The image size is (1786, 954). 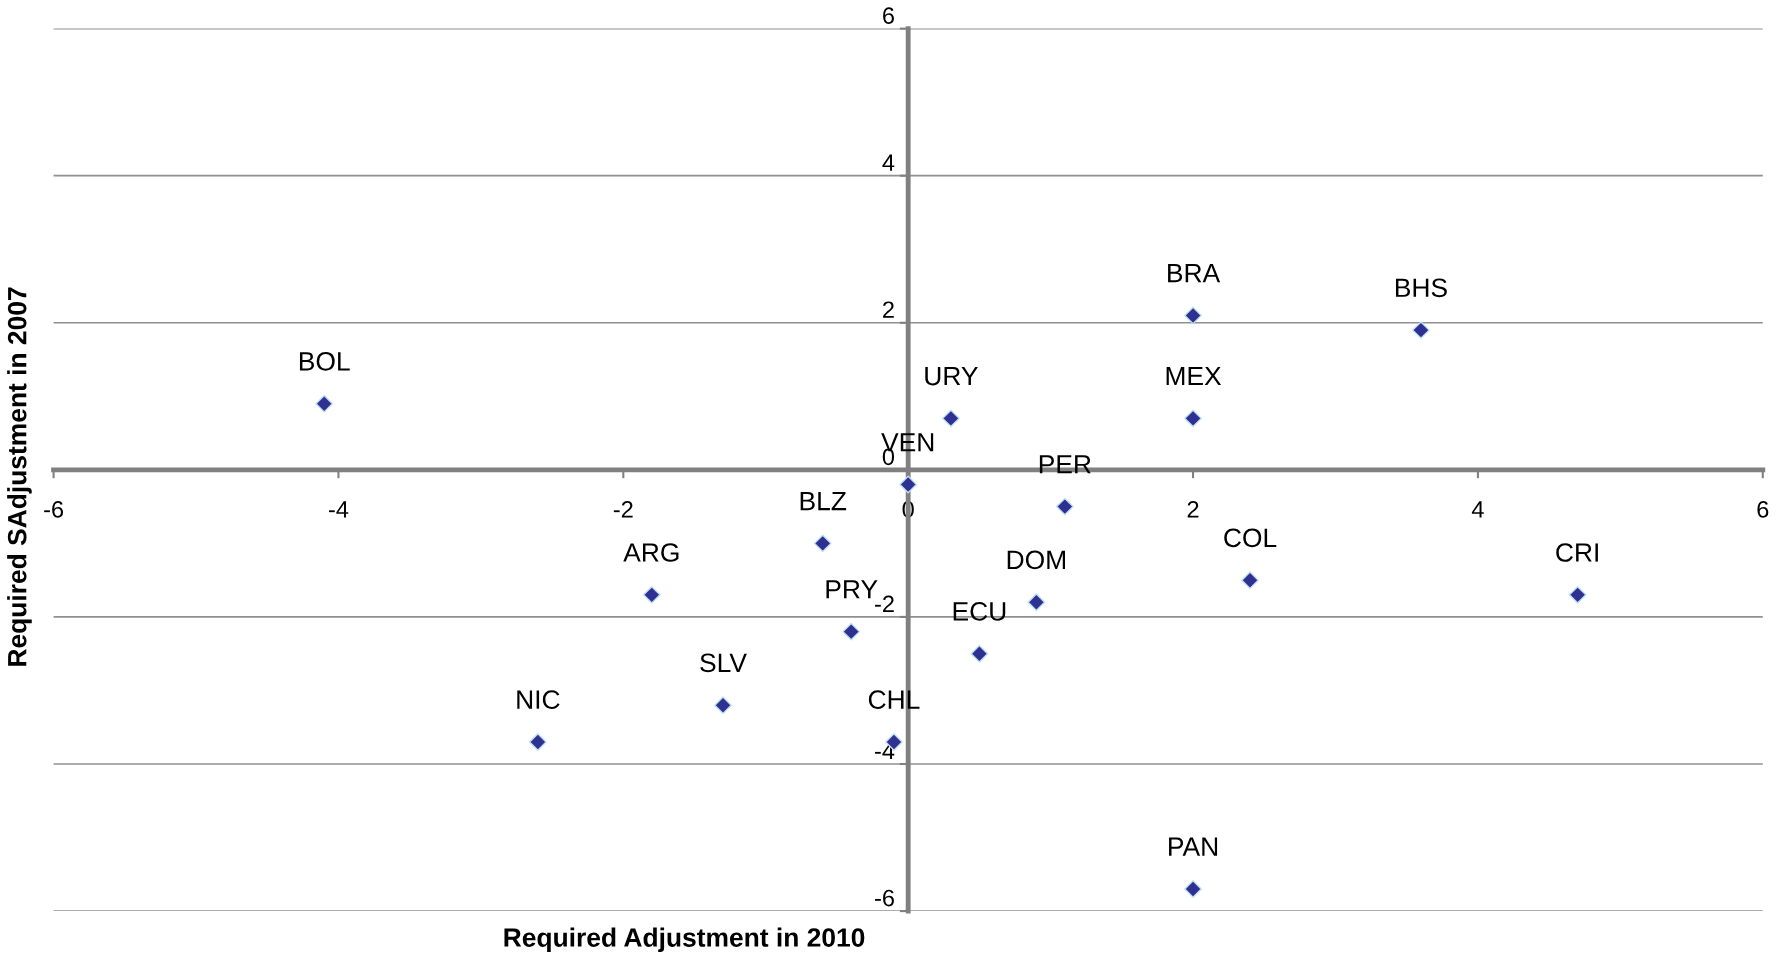 What do you see at coordinates (1036, 560) in the screenshot?
I see `annotation: DOM` at bounding box center [1036, 560].